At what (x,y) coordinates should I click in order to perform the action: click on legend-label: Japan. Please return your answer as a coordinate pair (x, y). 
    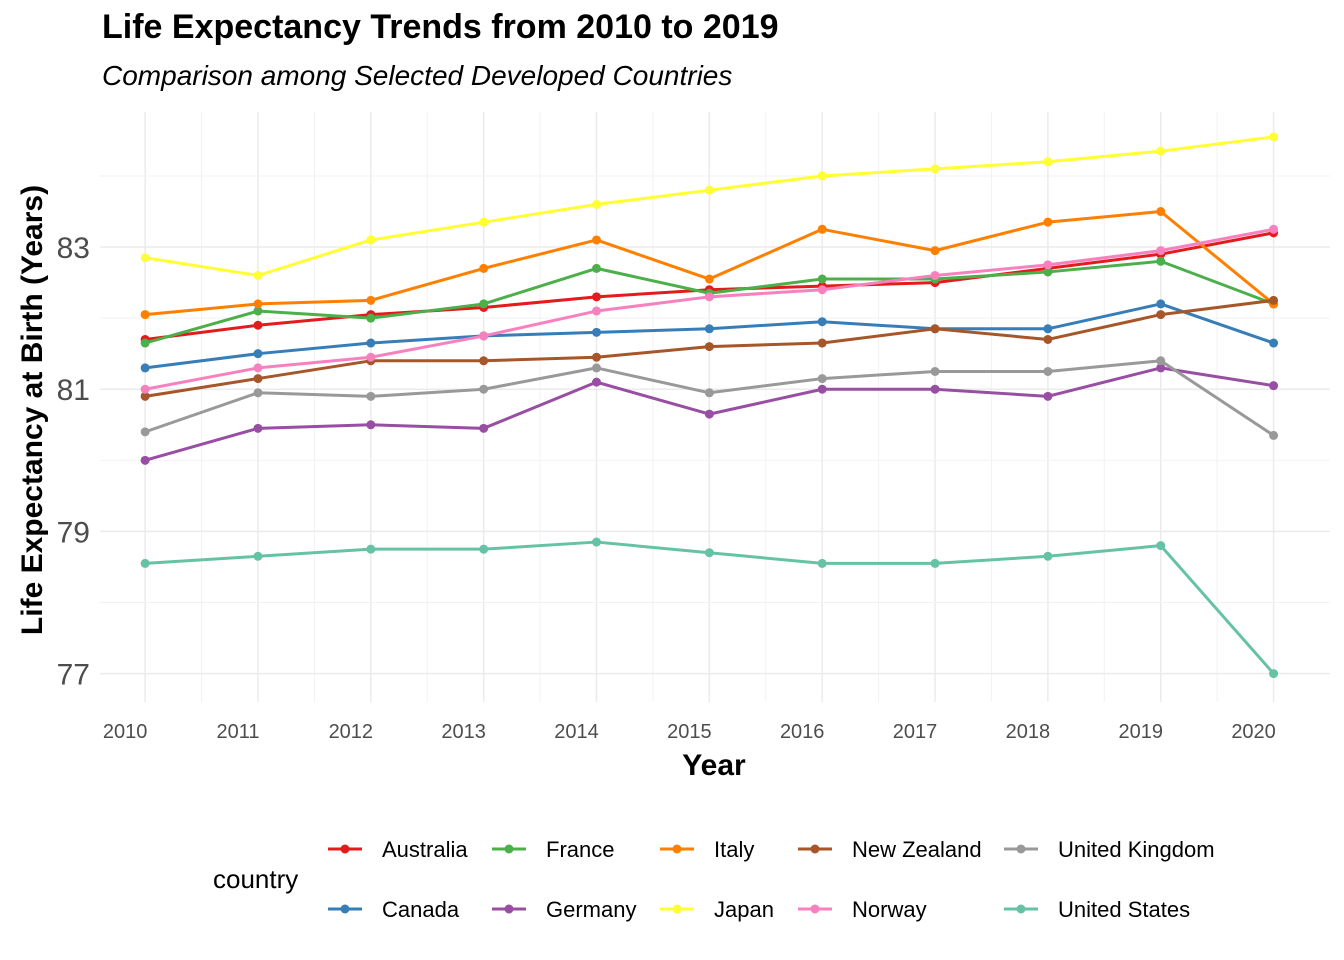
    Looking at the image, I should click on (744, 909).